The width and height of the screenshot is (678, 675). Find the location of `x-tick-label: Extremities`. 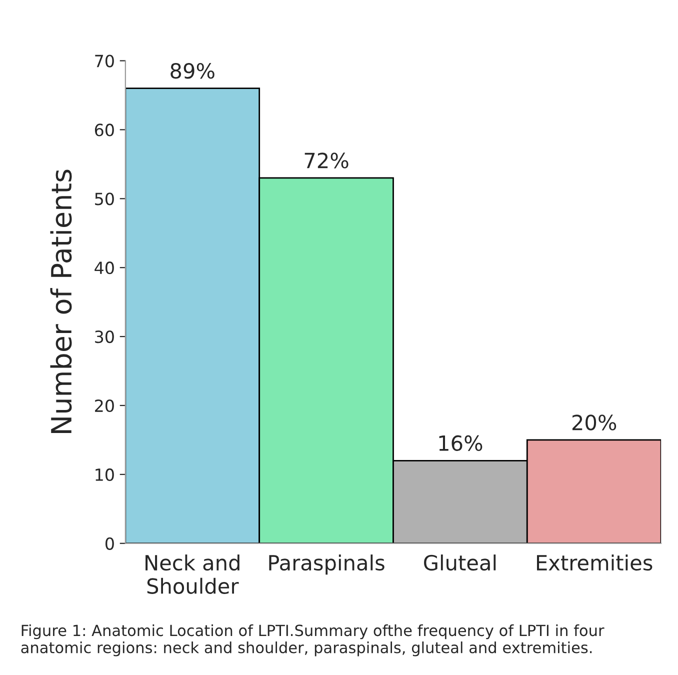

x-tick-label: Extremities is located at coordinates (594, 562).